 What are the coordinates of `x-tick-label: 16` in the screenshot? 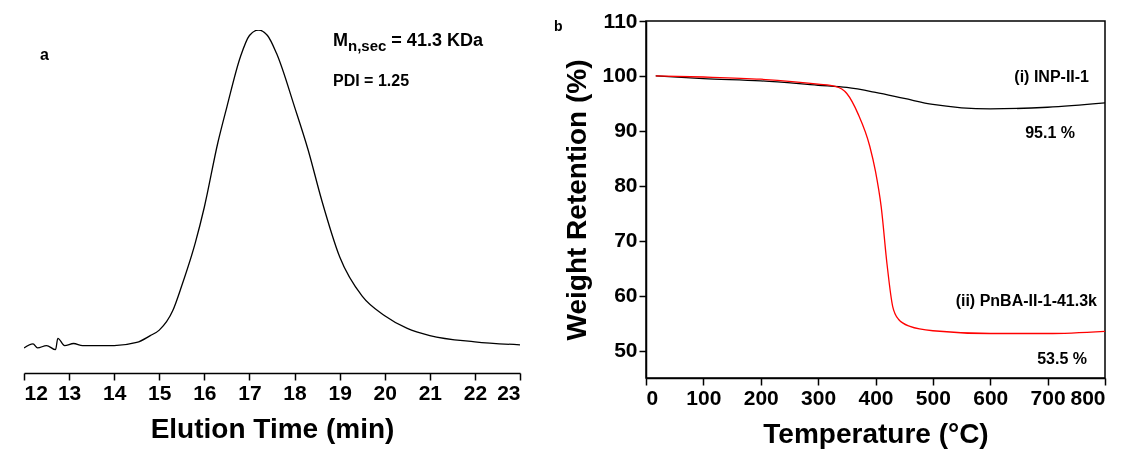 It's located at (205, 392).